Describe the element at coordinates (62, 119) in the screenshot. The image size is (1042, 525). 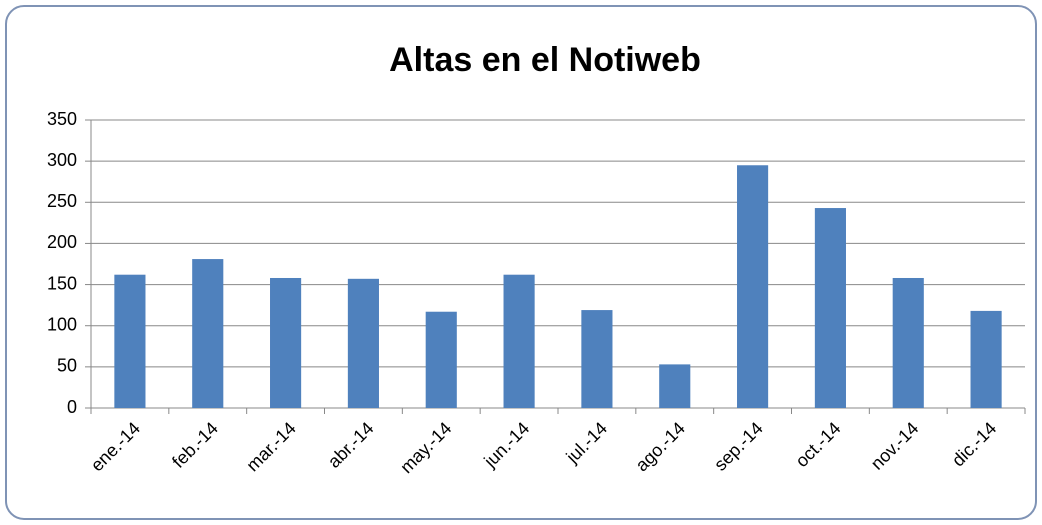
I see `y-tick-label: 350` at that location.